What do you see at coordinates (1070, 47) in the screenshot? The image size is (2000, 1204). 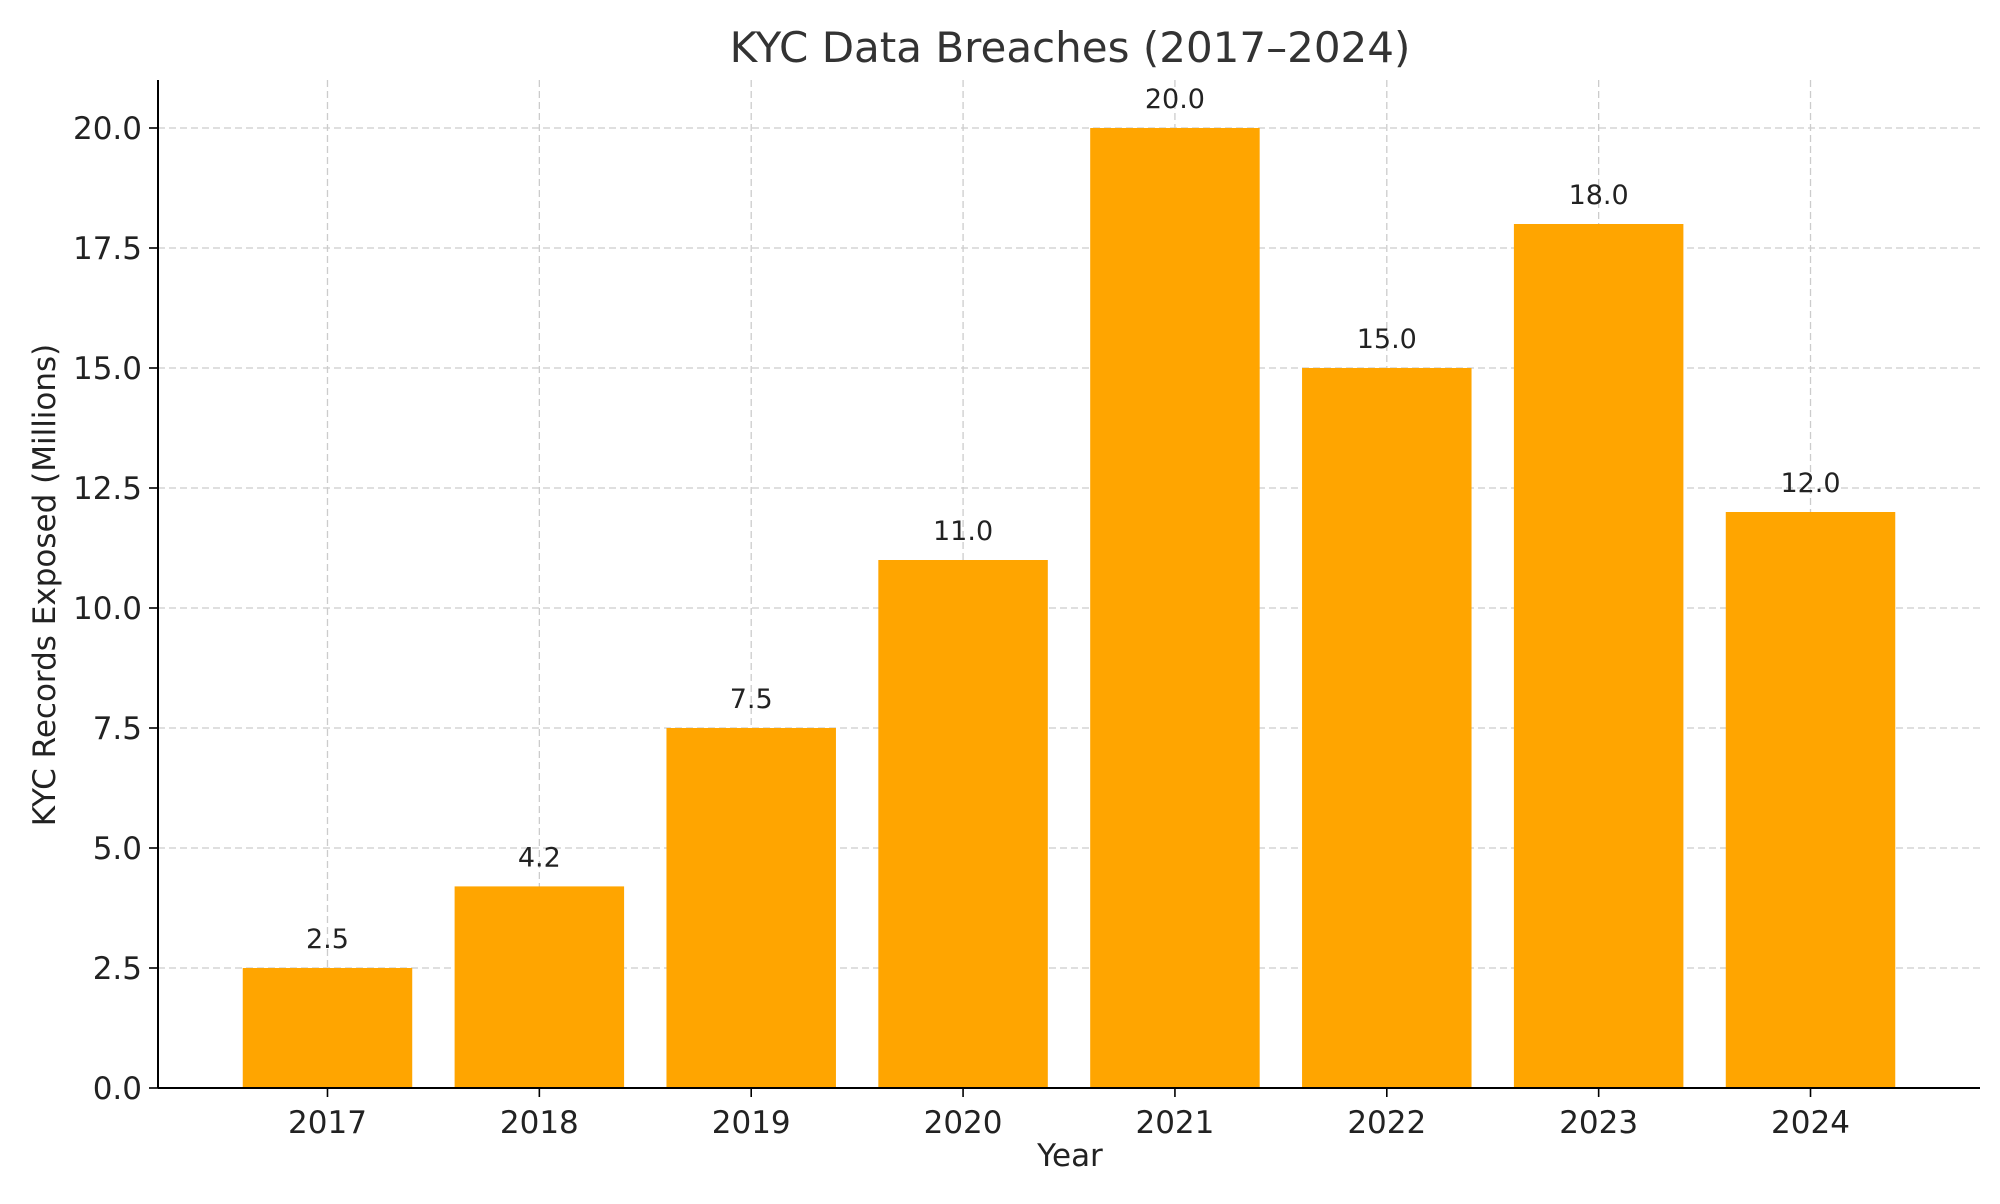 I see `chart-title: KYC Data Breaches (2017–2024)` at bounding box center [1070, 47].